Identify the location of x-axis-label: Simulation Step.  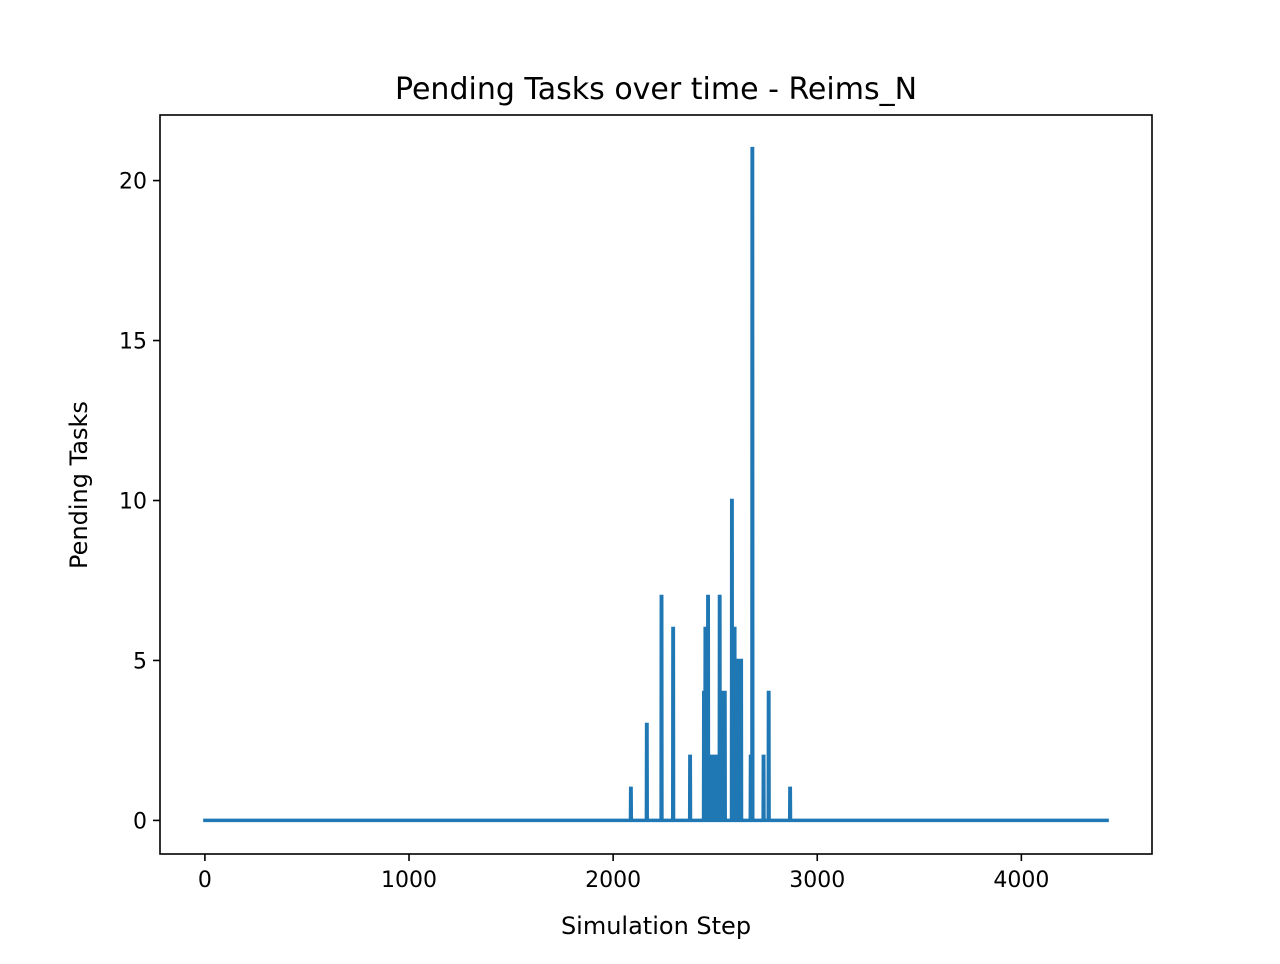
(656, 926).